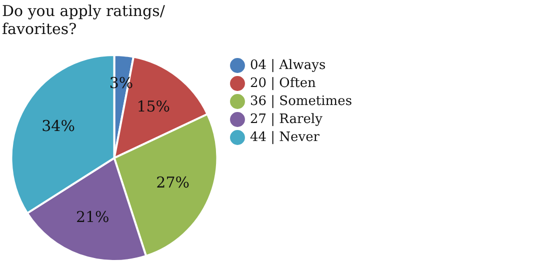  What do you see at coordinates (153, 106) in the screenshot?
I see `data-label: 15%` at bounding box center [153, 106].